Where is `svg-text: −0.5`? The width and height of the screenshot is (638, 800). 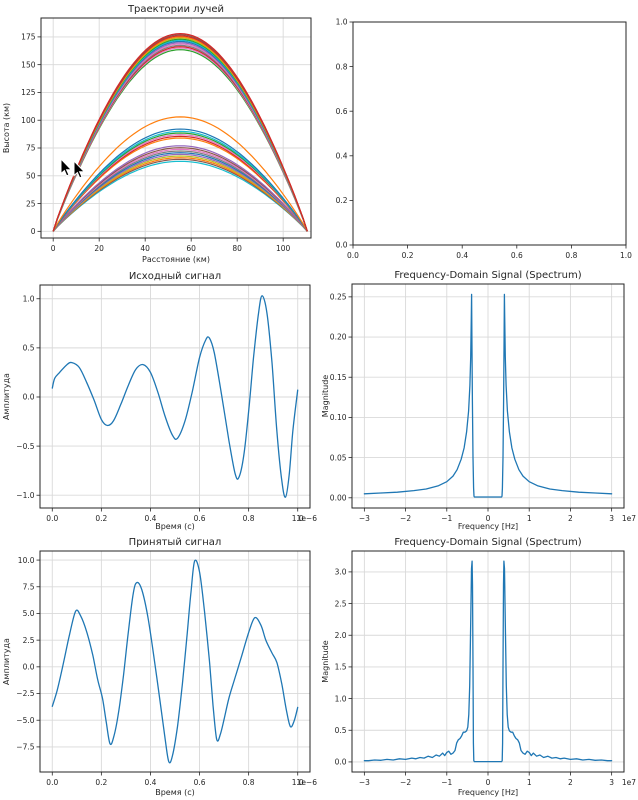
svg-text: −0.5 is located at coordinates (25, 446).